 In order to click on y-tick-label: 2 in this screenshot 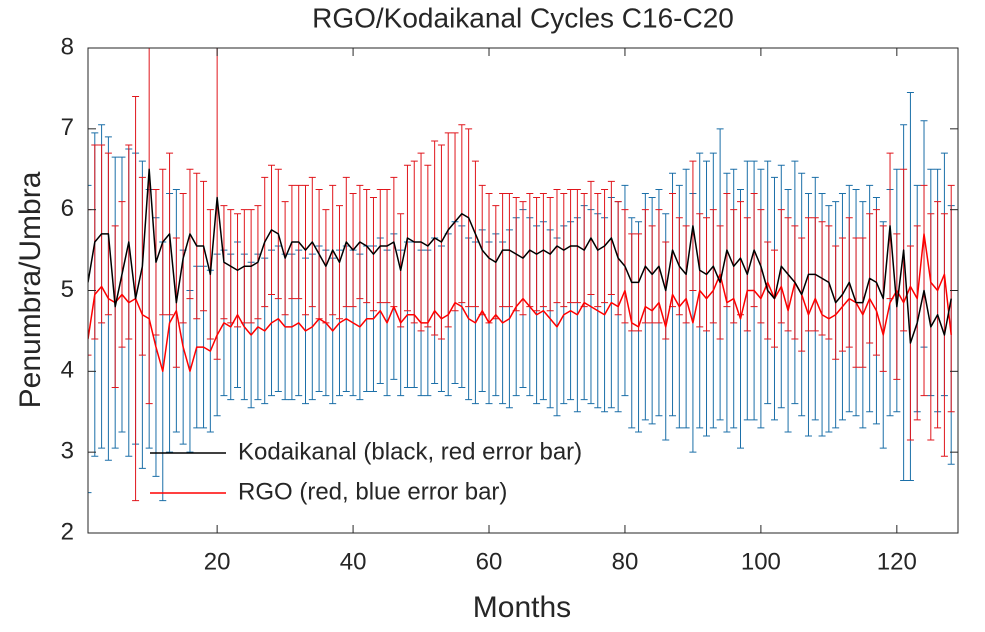, I will do `click(67, 531)`.